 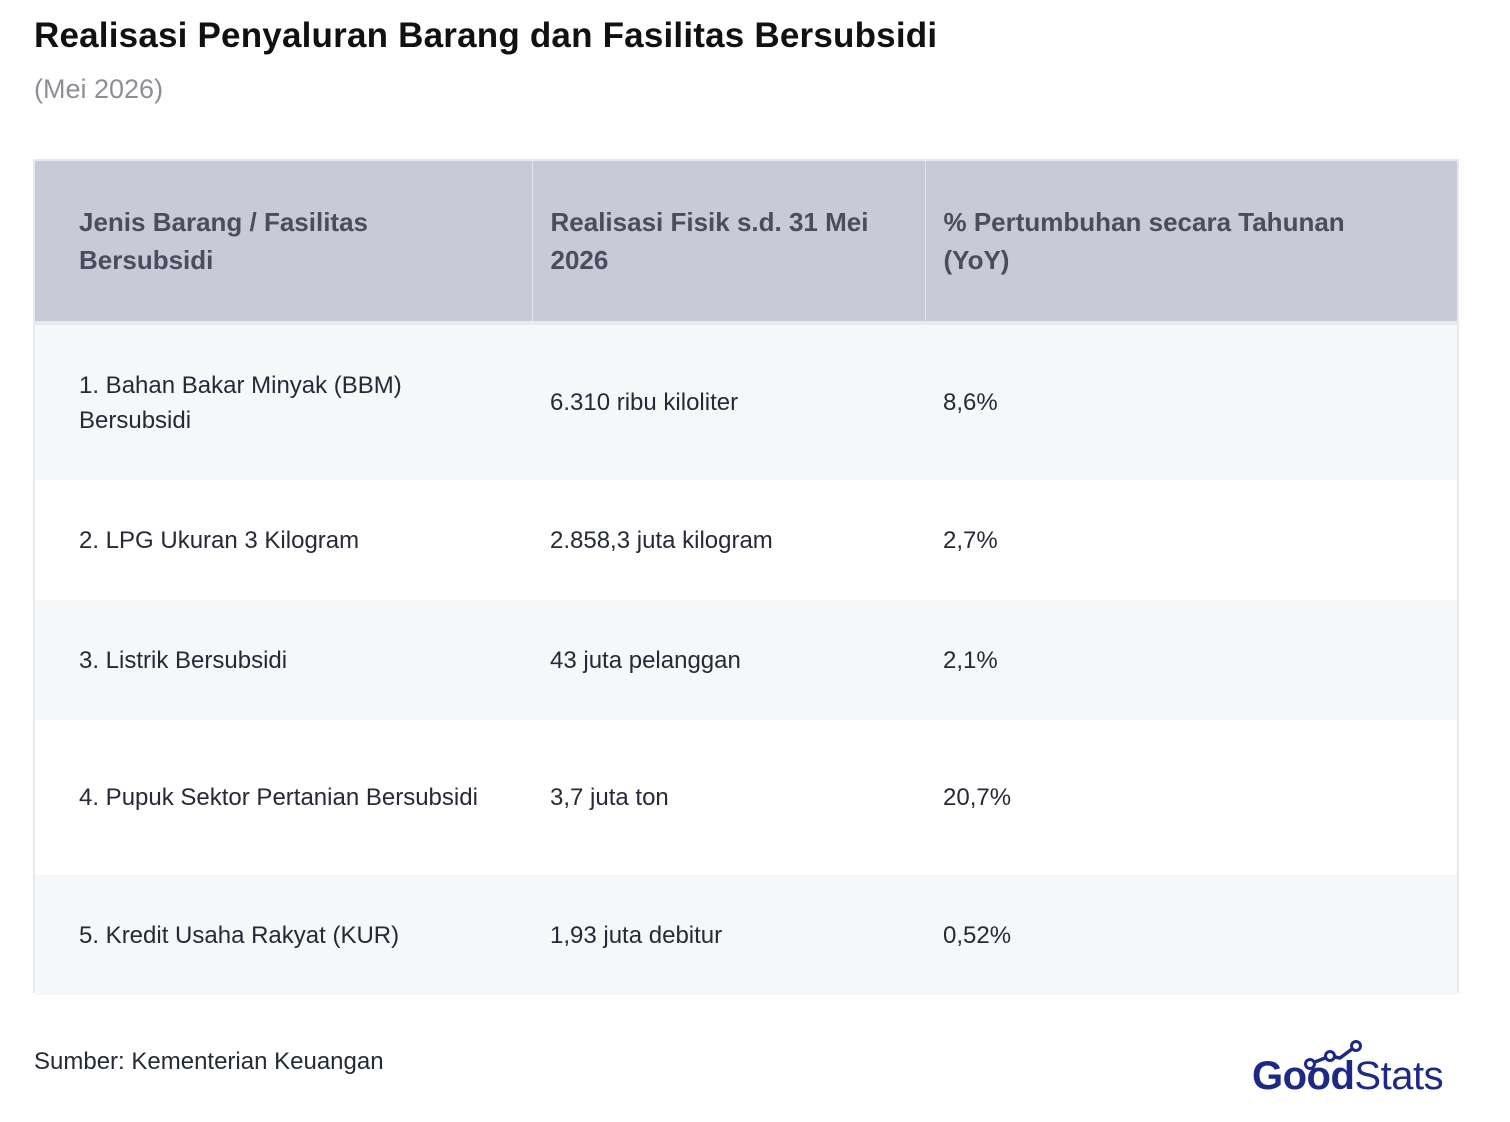 I want to click on trend-line-icon, so click(x=1333, y=1055).